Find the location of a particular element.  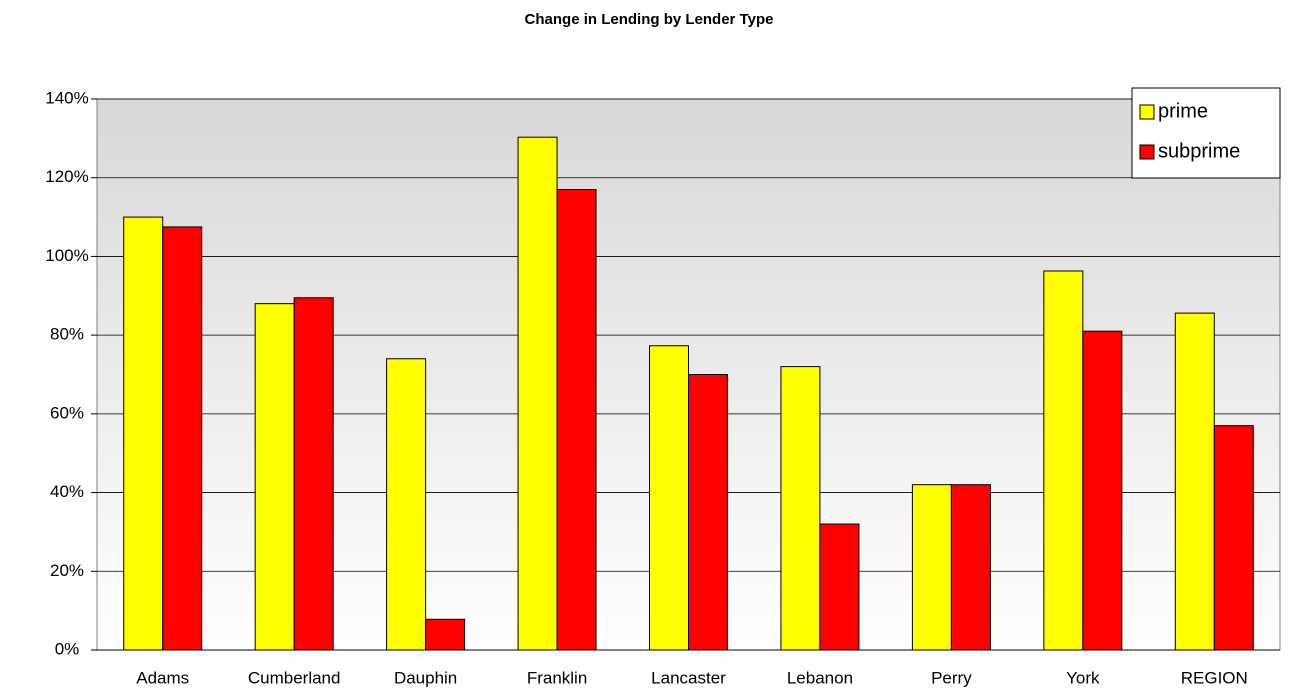

y-tick-label: 40% is located at coordinates (67, 491).